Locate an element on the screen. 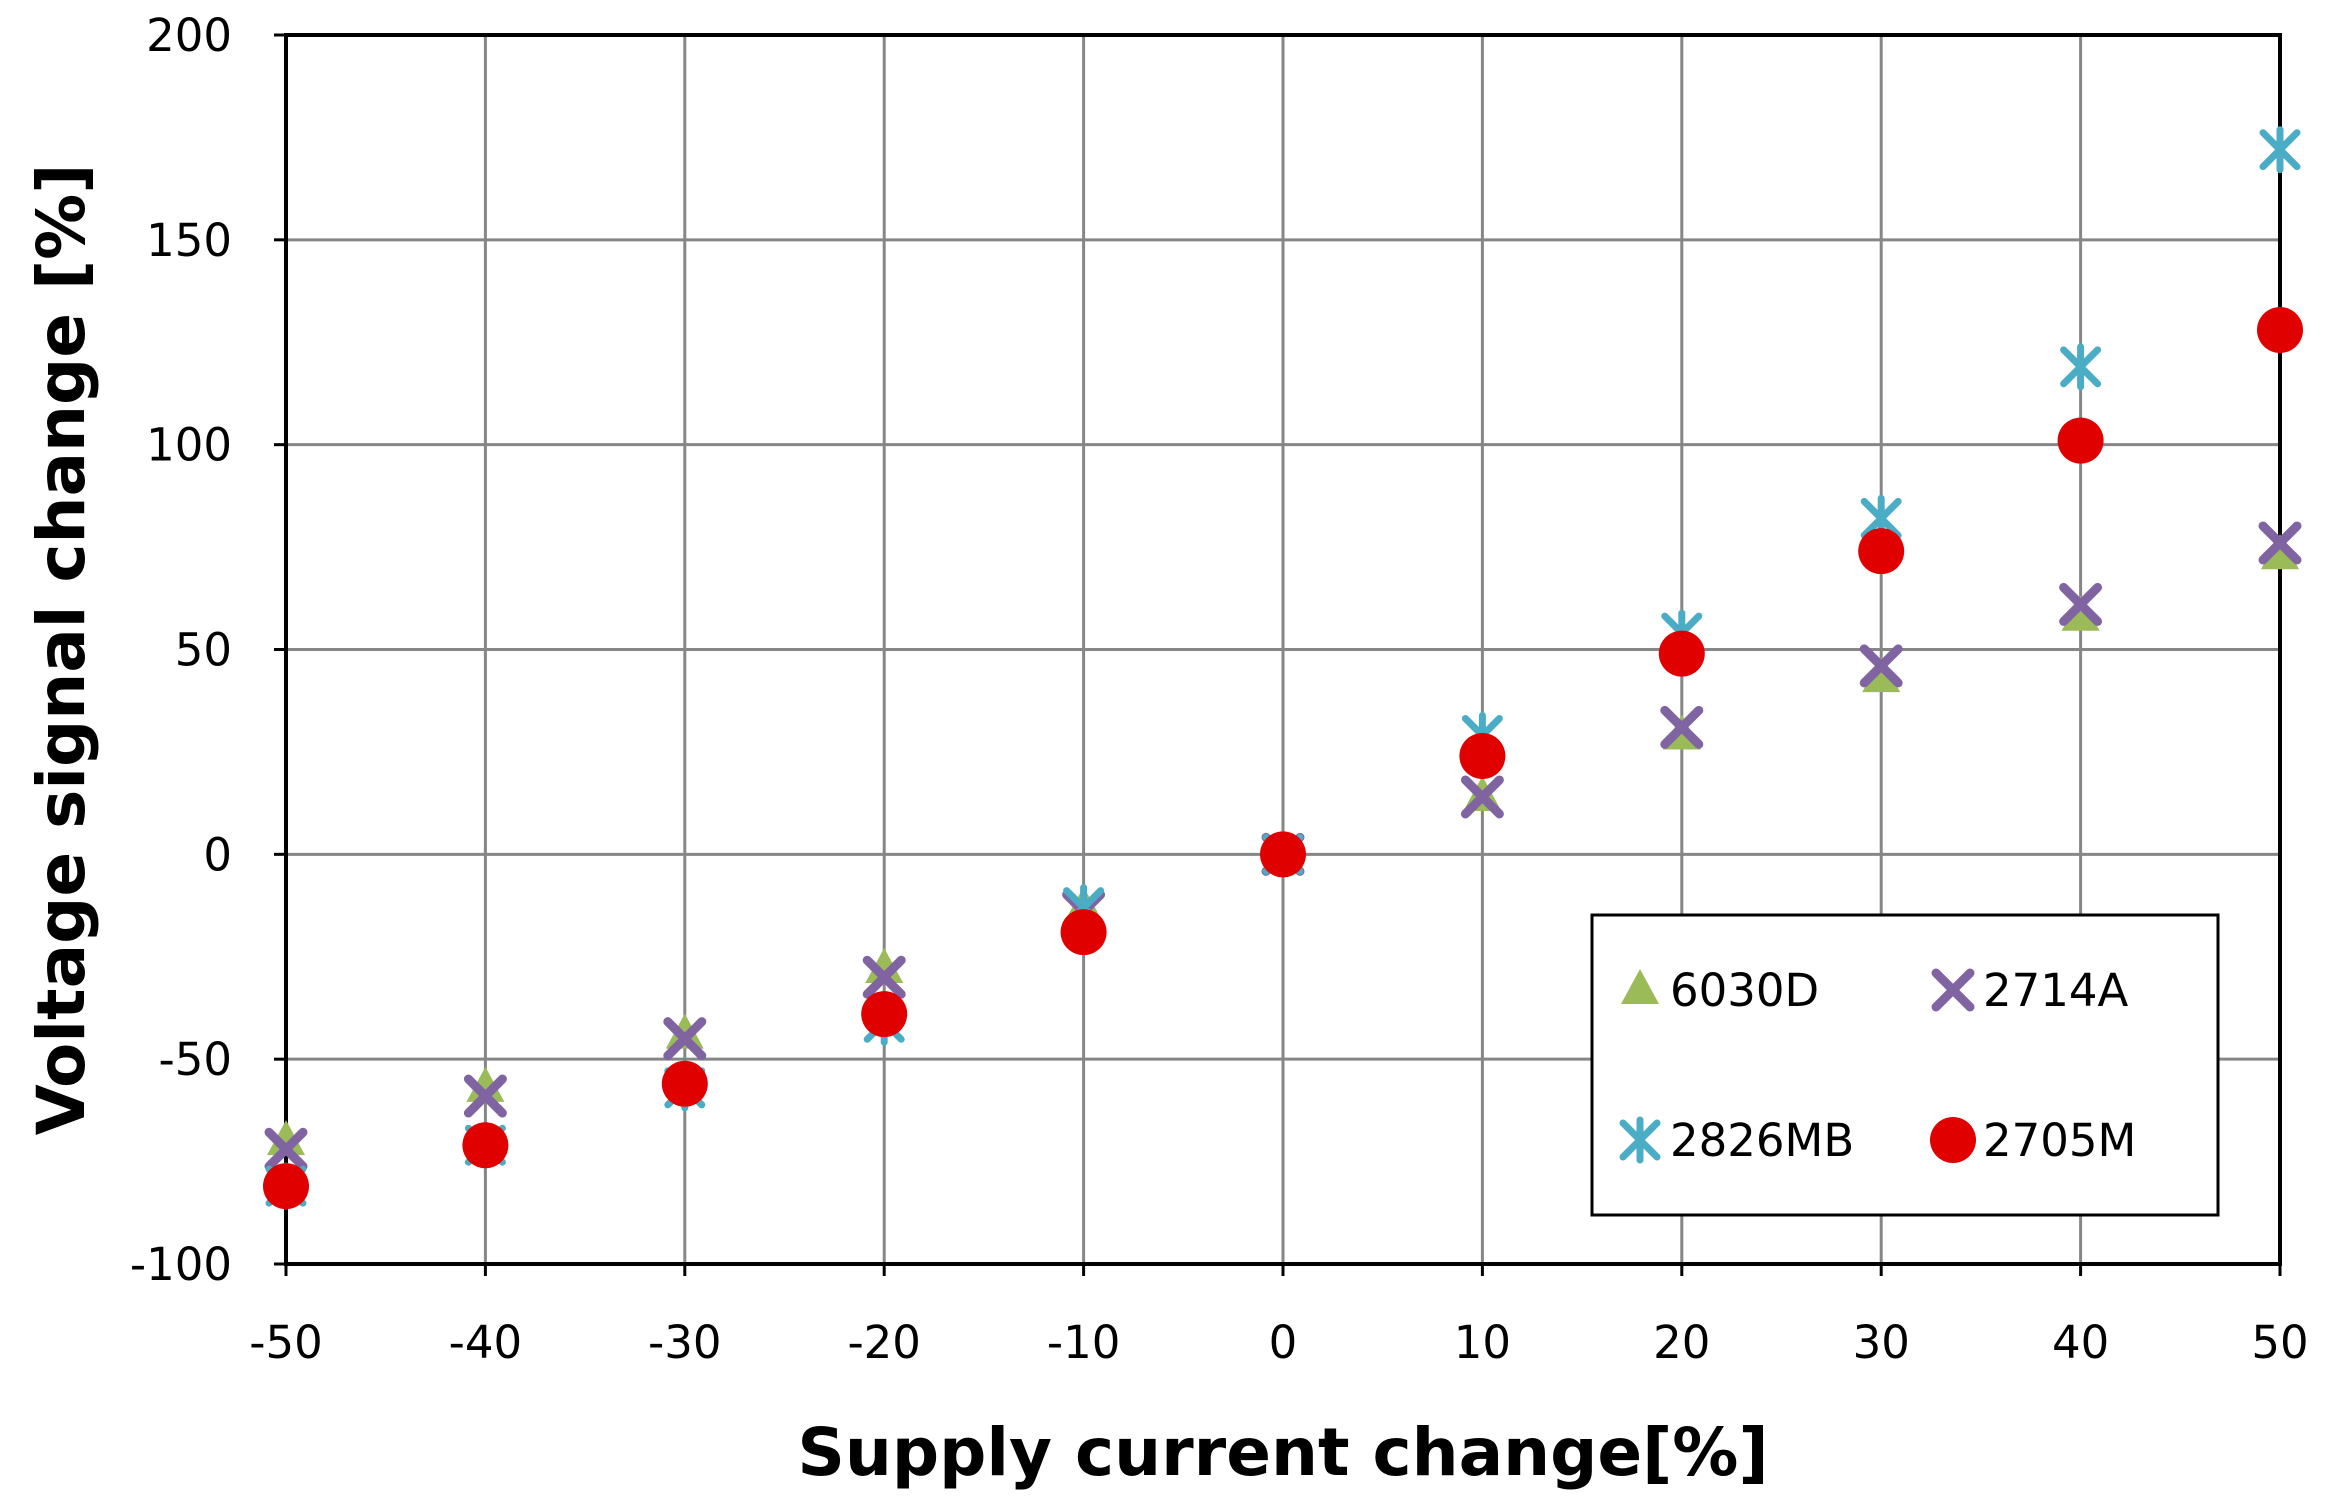  y-axis-title: Voltage signal change [%] is located at coordinates (61, 650).